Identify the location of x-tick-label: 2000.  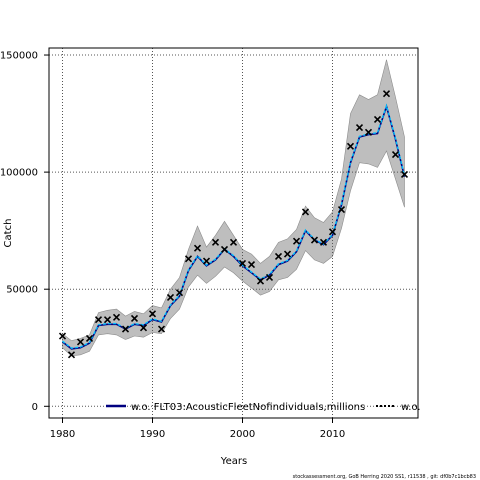
(242, 434).